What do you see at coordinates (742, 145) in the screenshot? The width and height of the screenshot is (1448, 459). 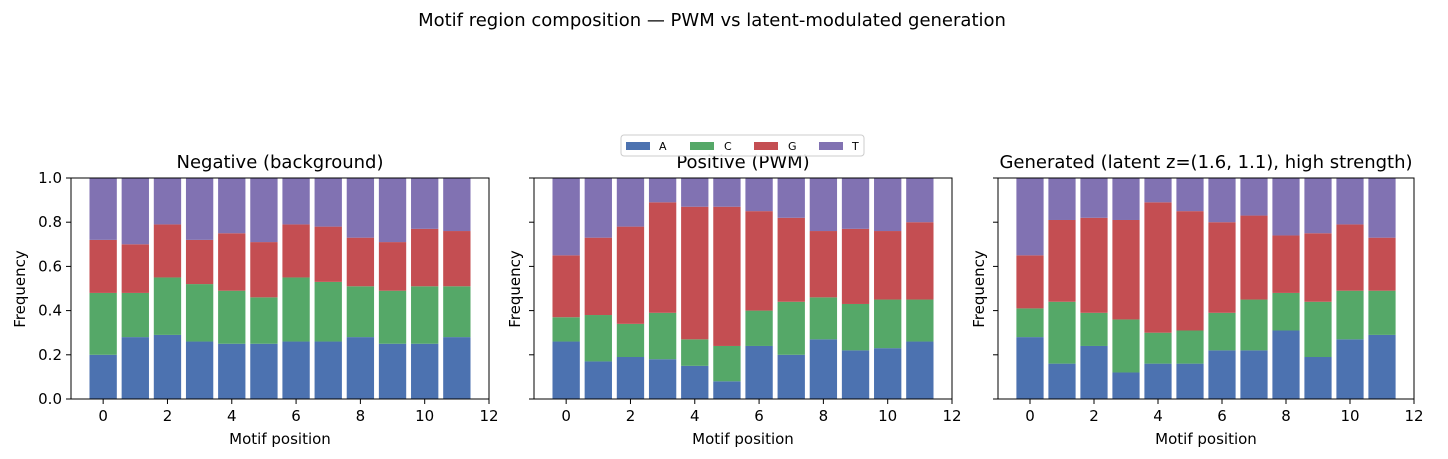 I see `legend-frame` at bounding box center [742, 145].